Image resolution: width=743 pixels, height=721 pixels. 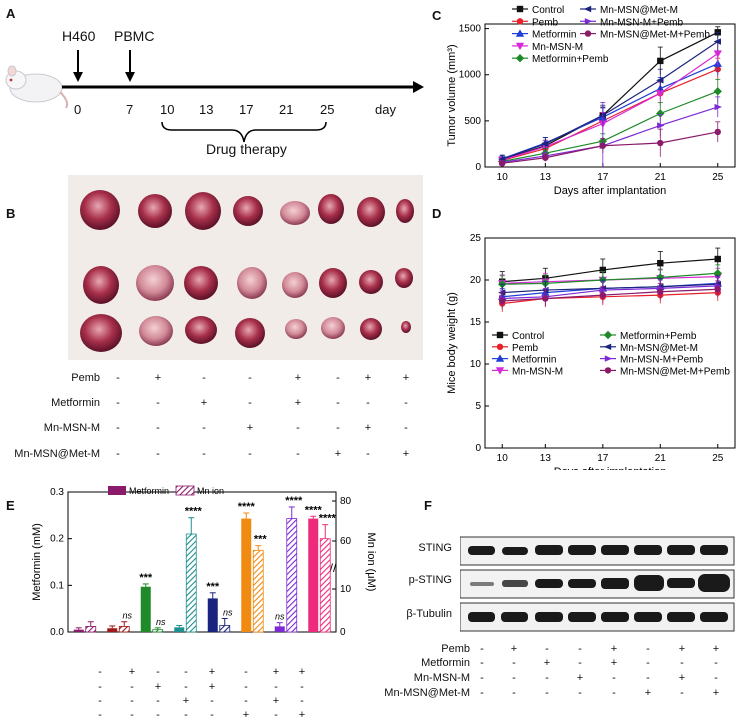 I want to click on D-legend-label: Metformin+Pemb, so click(x=658, y=336).